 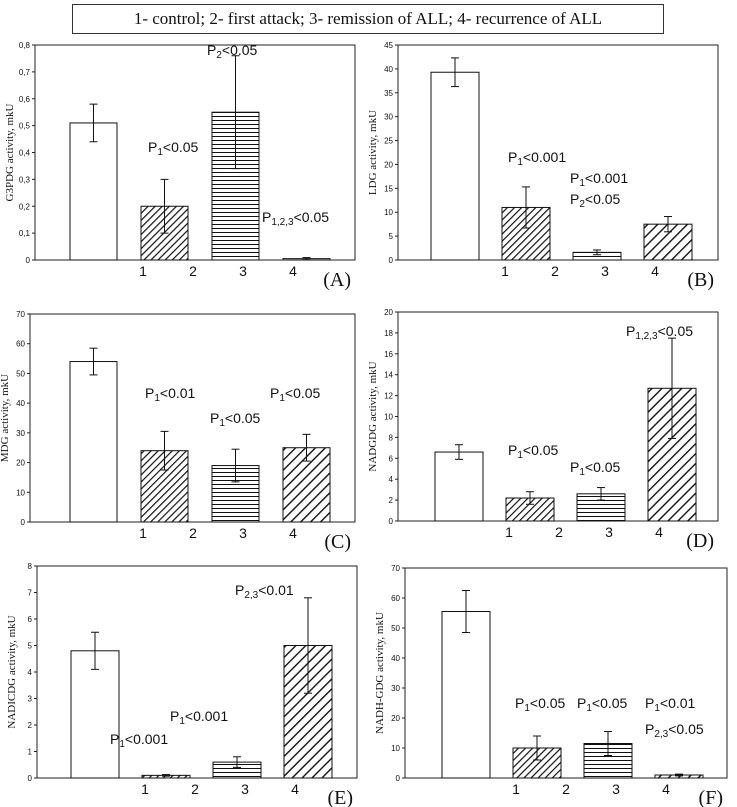 I want to click on y-tick-label: 0,2, so click(x=25, y=206).